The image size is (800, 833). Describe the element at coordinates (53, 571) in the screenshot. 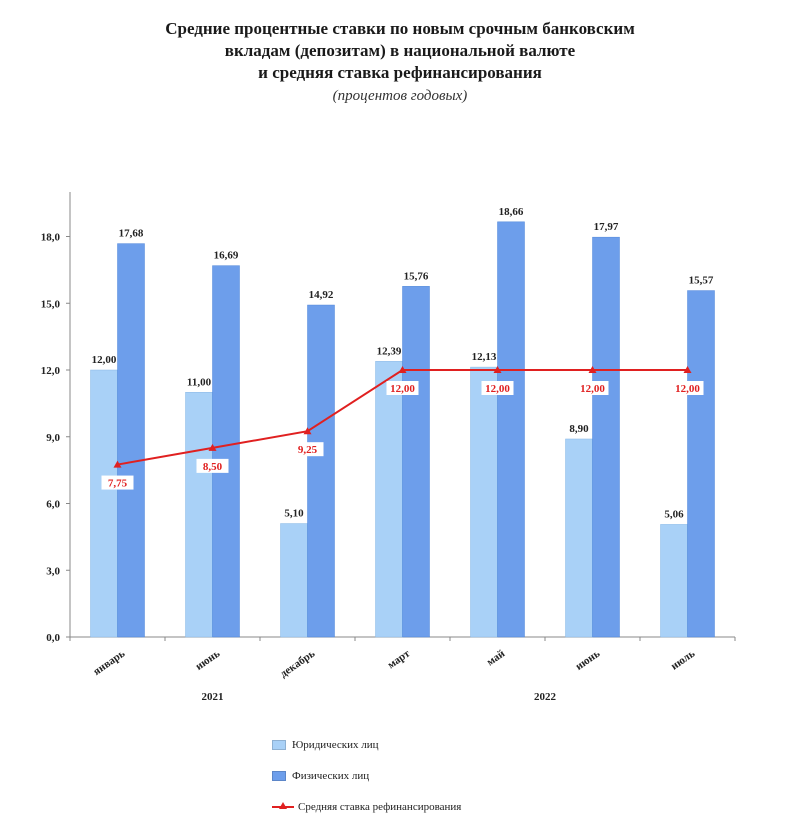

I see `y-tick-label: 3,0` at that location.